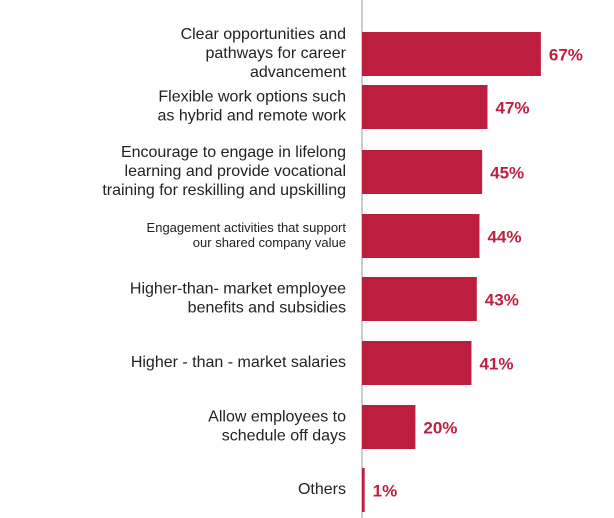 This screenshot has width=614, height=518. What do you see at coordinates (252, 116) in the screenshot?
I see `category-label: as hybrid and remote work` at bounding box center [252, 116].